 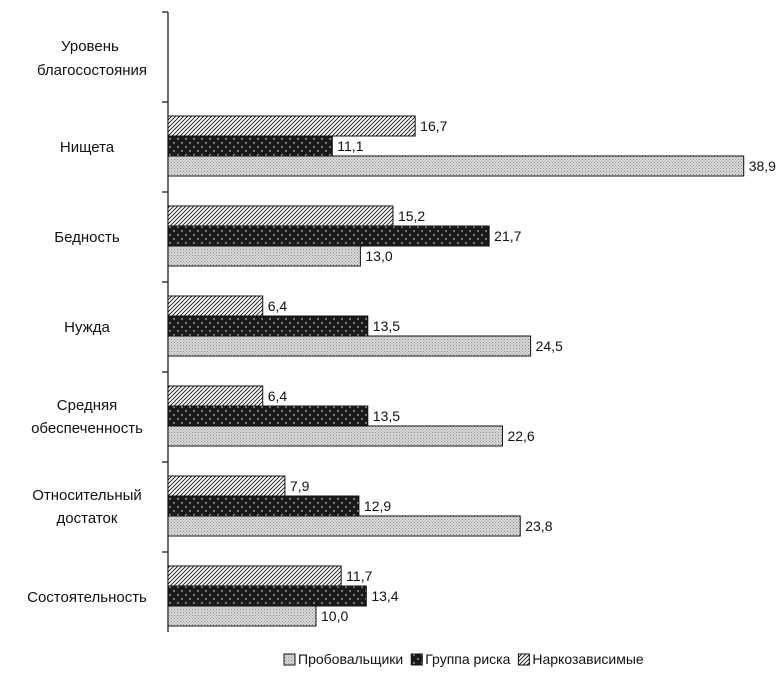 I want to click on value-label-пробовальщики-относительный-достаток: 23,8, so click(x=538, y=526).